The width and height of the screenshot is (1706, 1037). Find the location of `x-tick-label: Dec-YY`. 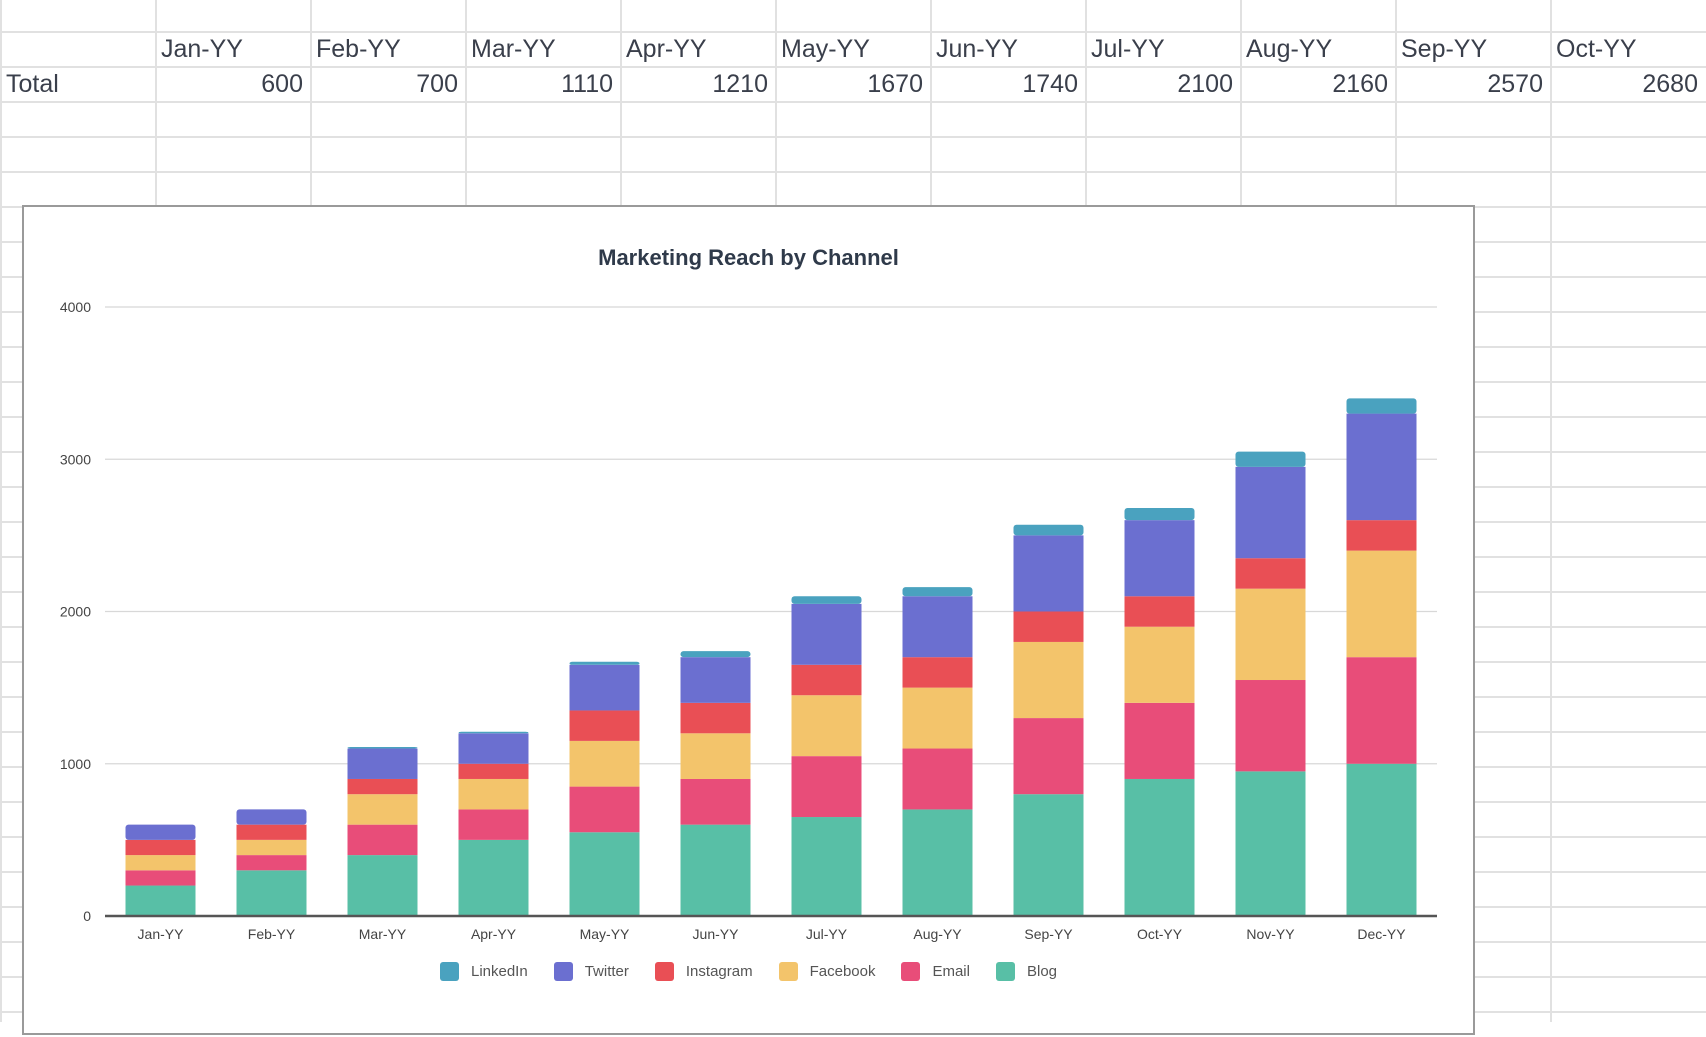

x-tick-label: Dec-YY is located at coordinates (1381, 934).